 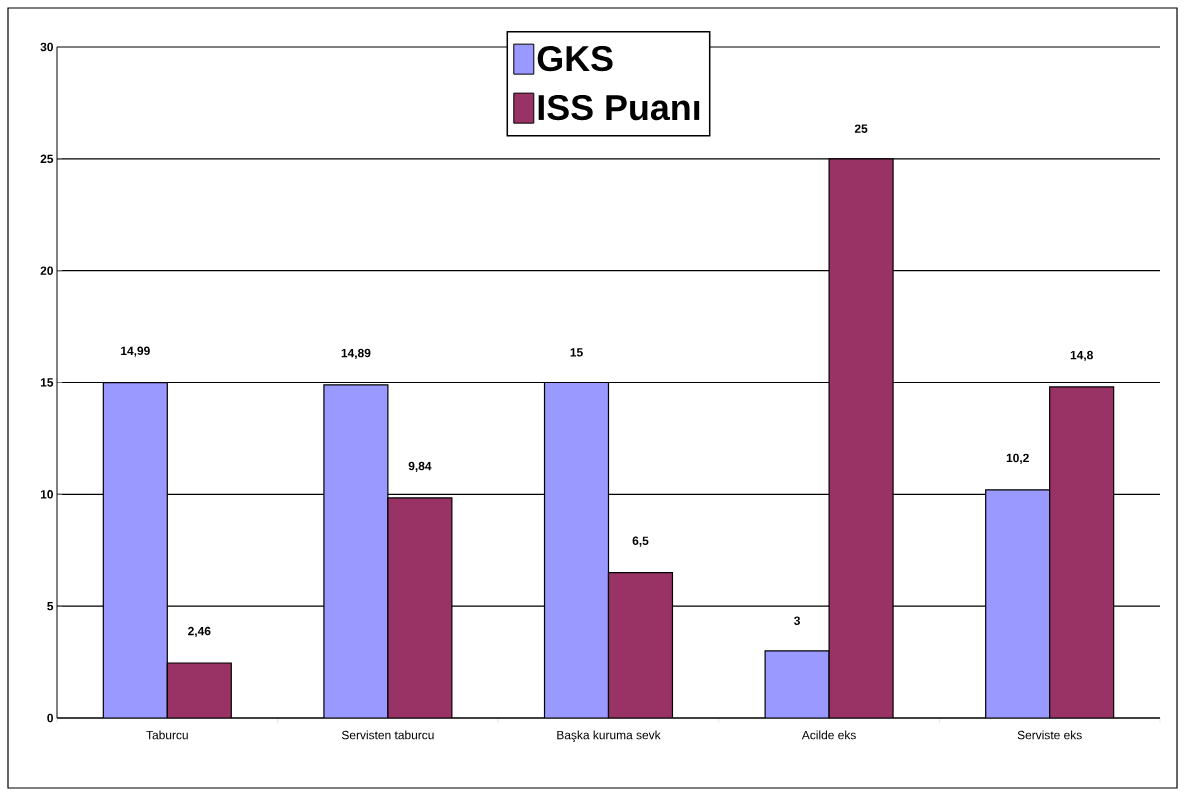 I want to click on data-label: 15, so click(x=576, y=352).